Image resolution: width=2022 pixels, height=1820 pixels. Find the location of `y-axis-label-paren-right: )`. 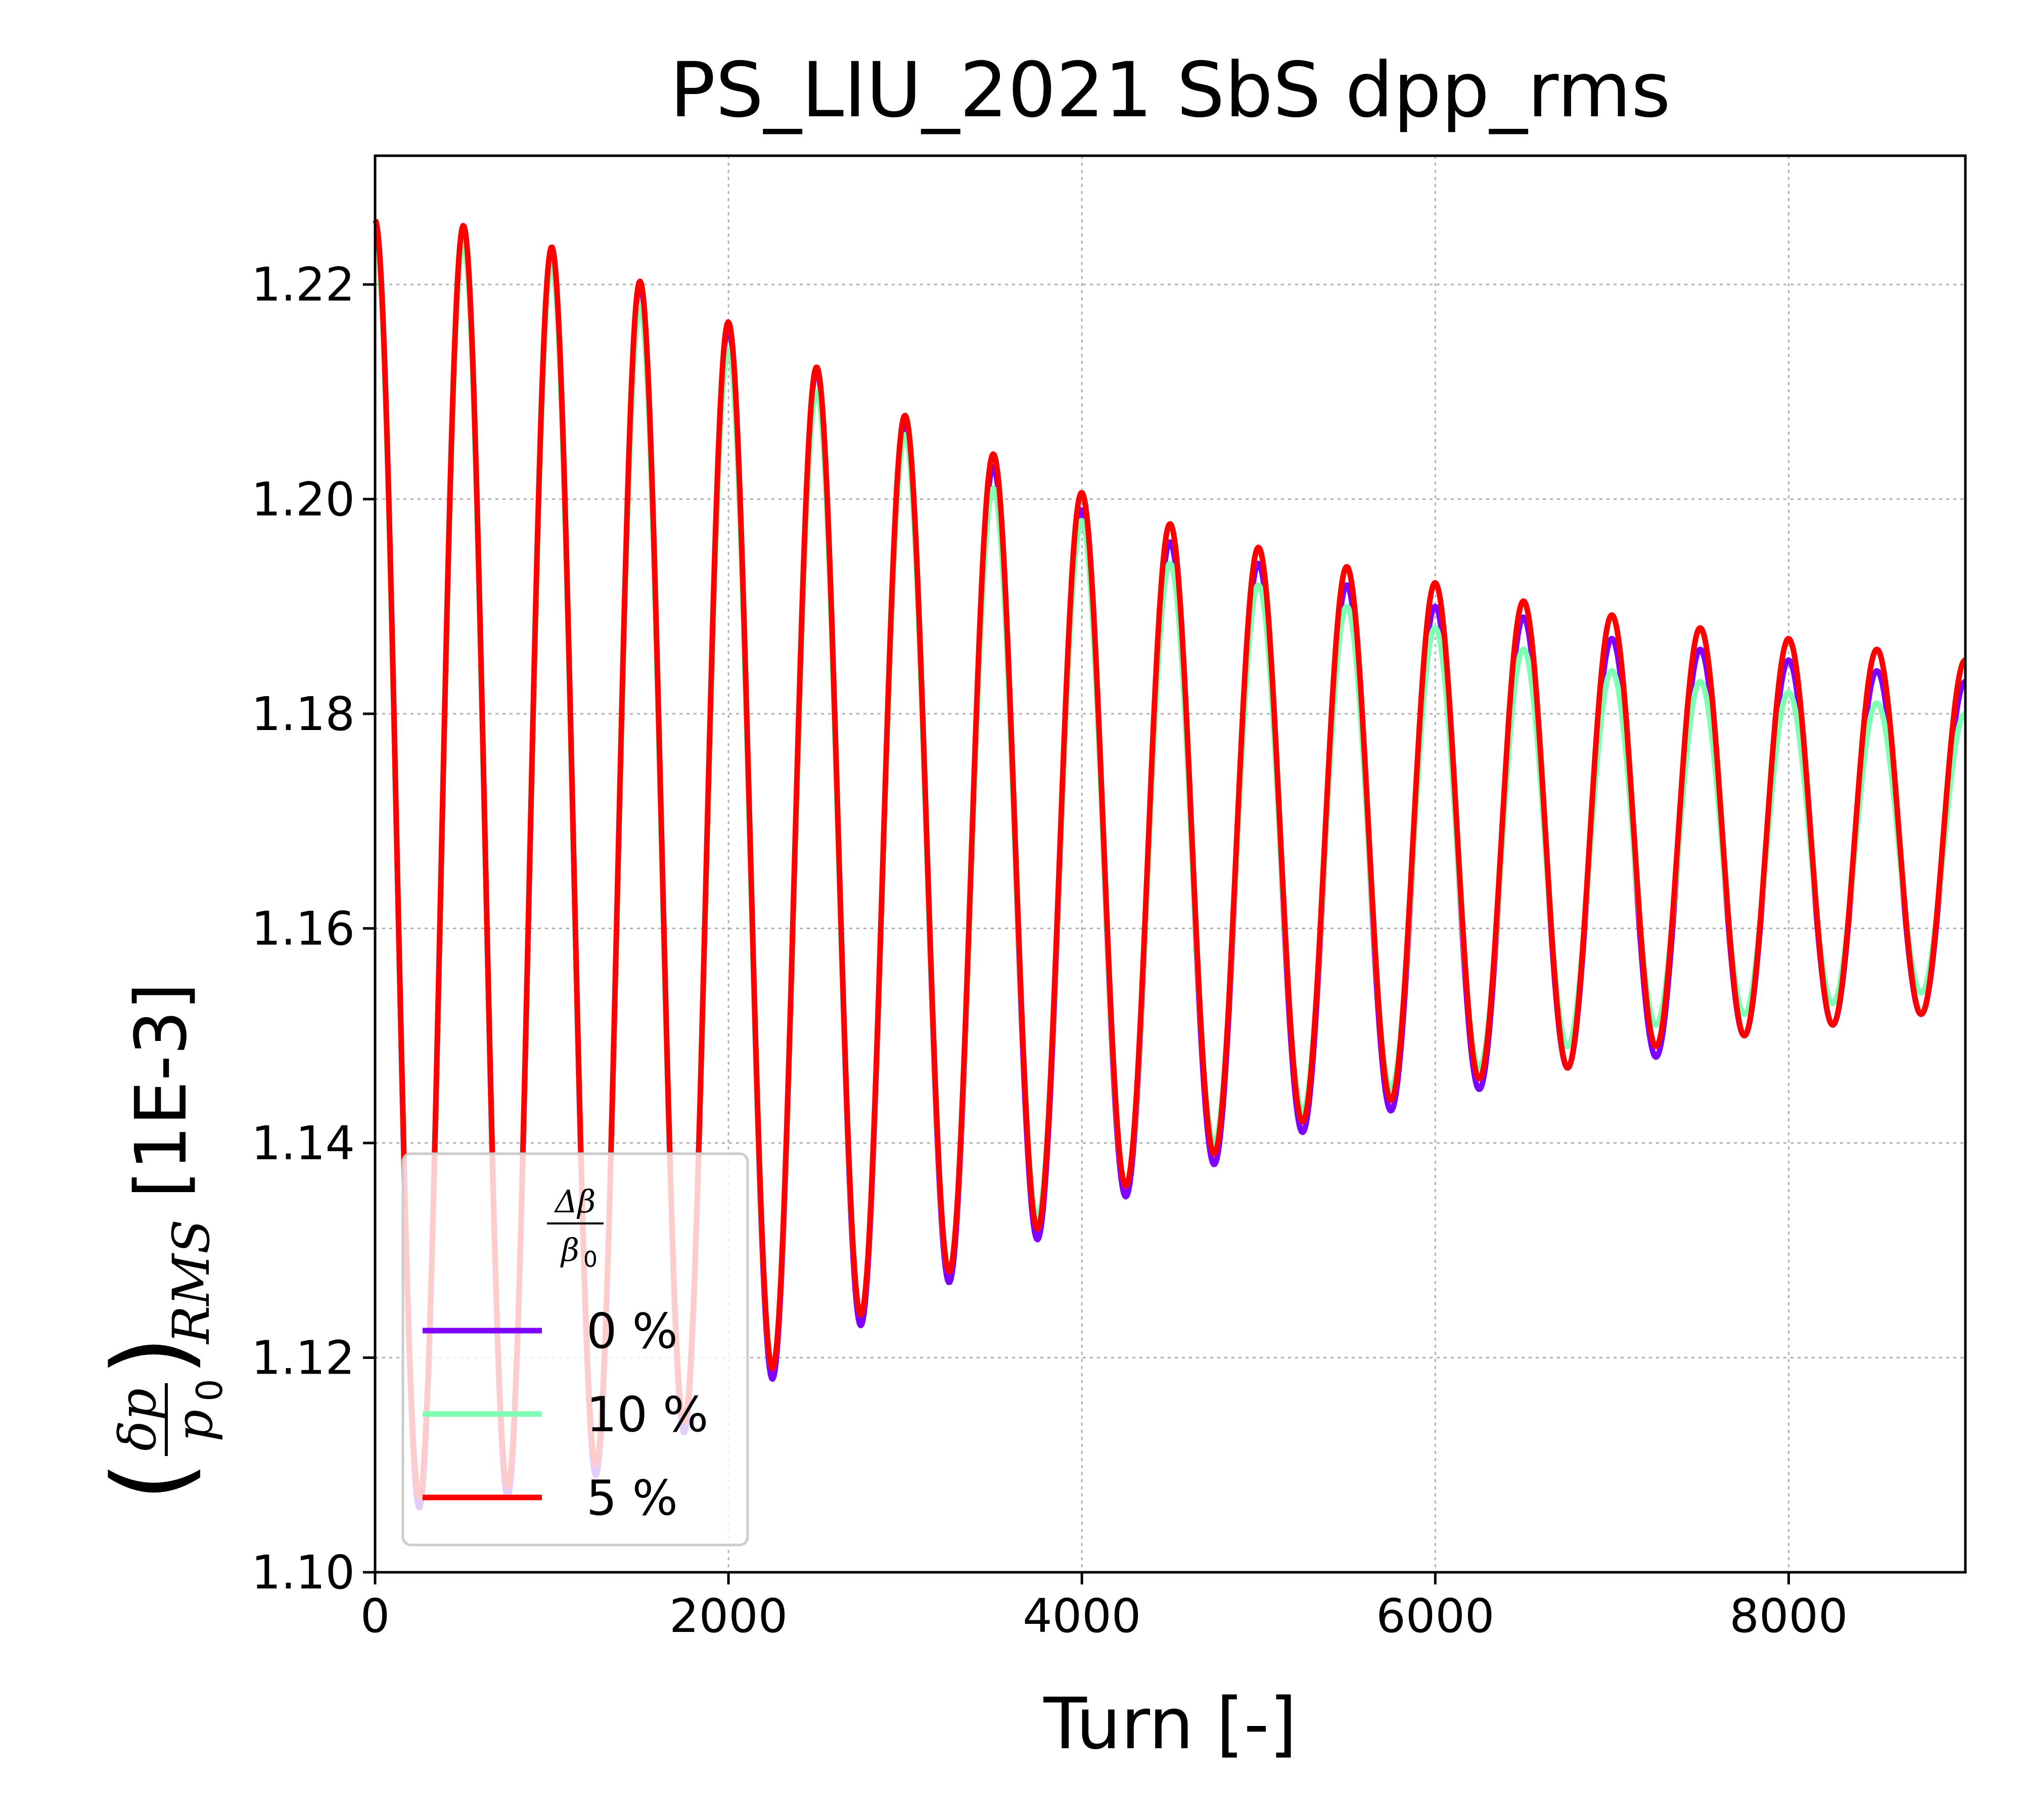

y-axis-label-paren-right: ) is located at coordinates (151, 1356).